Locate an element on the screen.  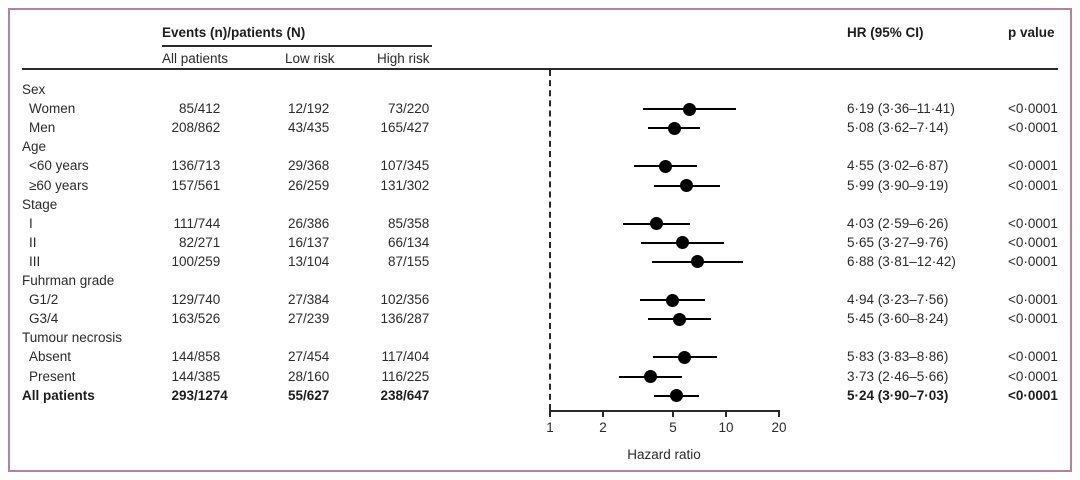
events-count: 157 is located at coordinates (182, 185).